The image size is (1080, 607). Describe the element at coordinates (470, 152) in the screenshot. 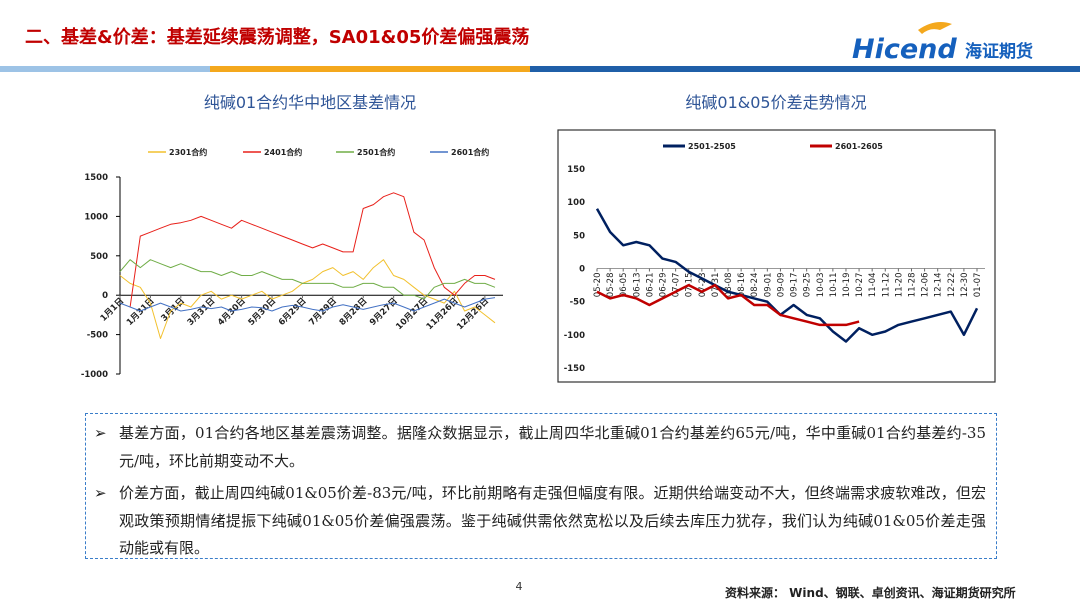

I see `legend-label: 2601合约` at that location.